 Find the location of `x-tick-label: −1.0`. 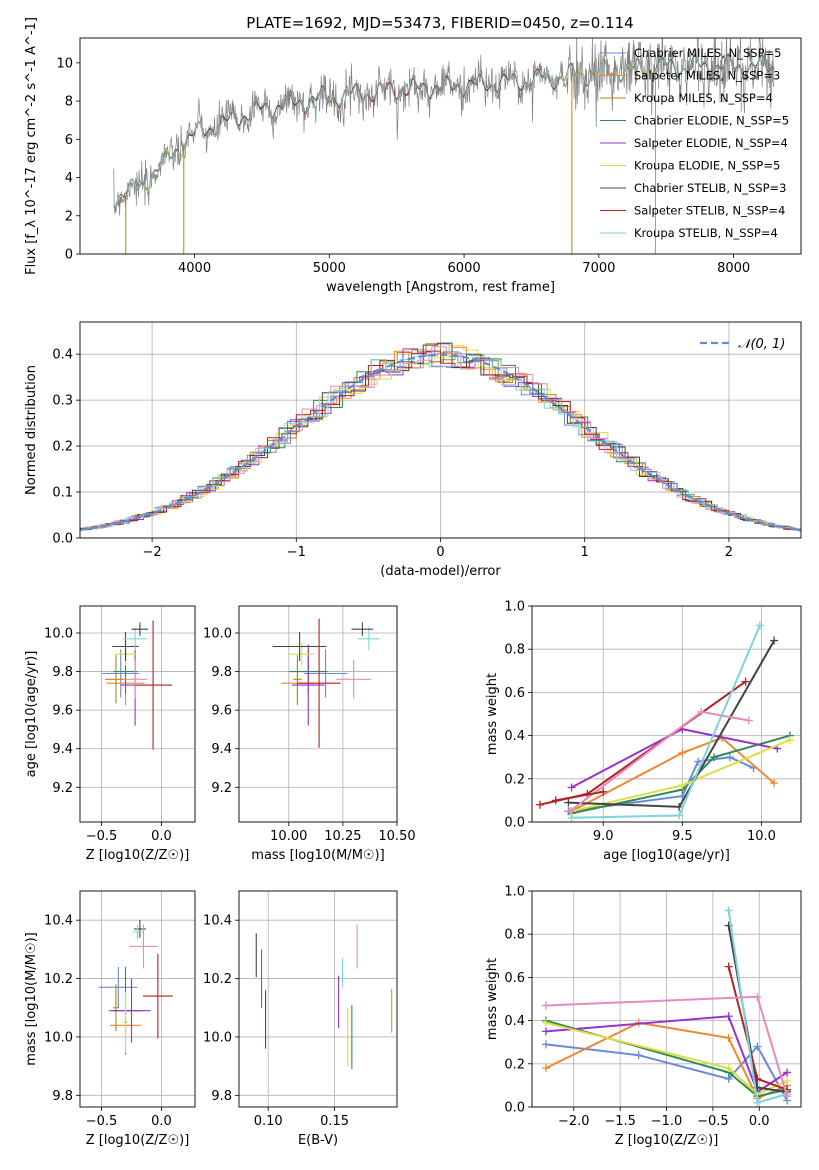

x-tick-label: −1.0 is located at coordinates (667, 1121).